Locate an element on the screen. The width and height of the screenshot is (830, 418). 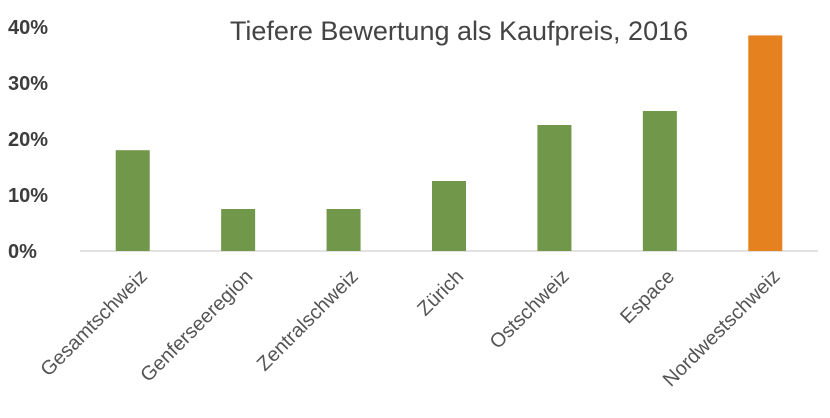
x-tick-label: Genferseeregion is located at coordinates (196, 326).